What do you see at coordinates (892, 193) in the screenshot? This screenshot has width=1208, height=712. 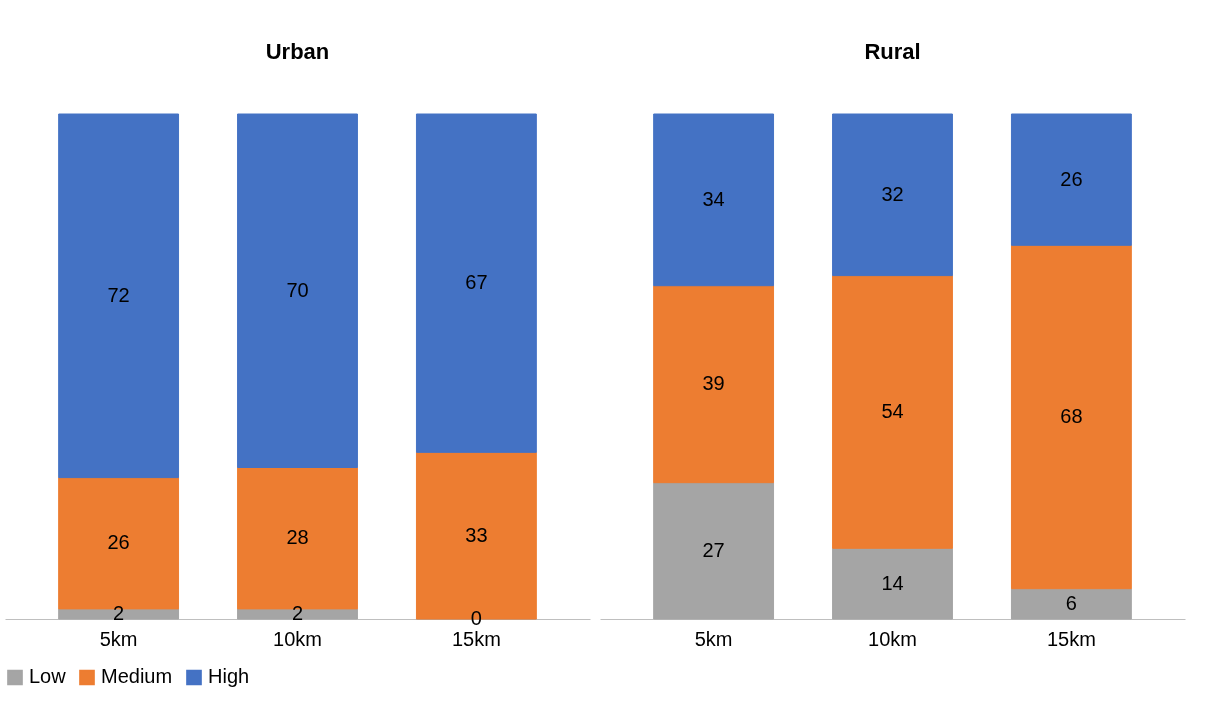 I see `data-label: 32` at bounding box center [892, 193].